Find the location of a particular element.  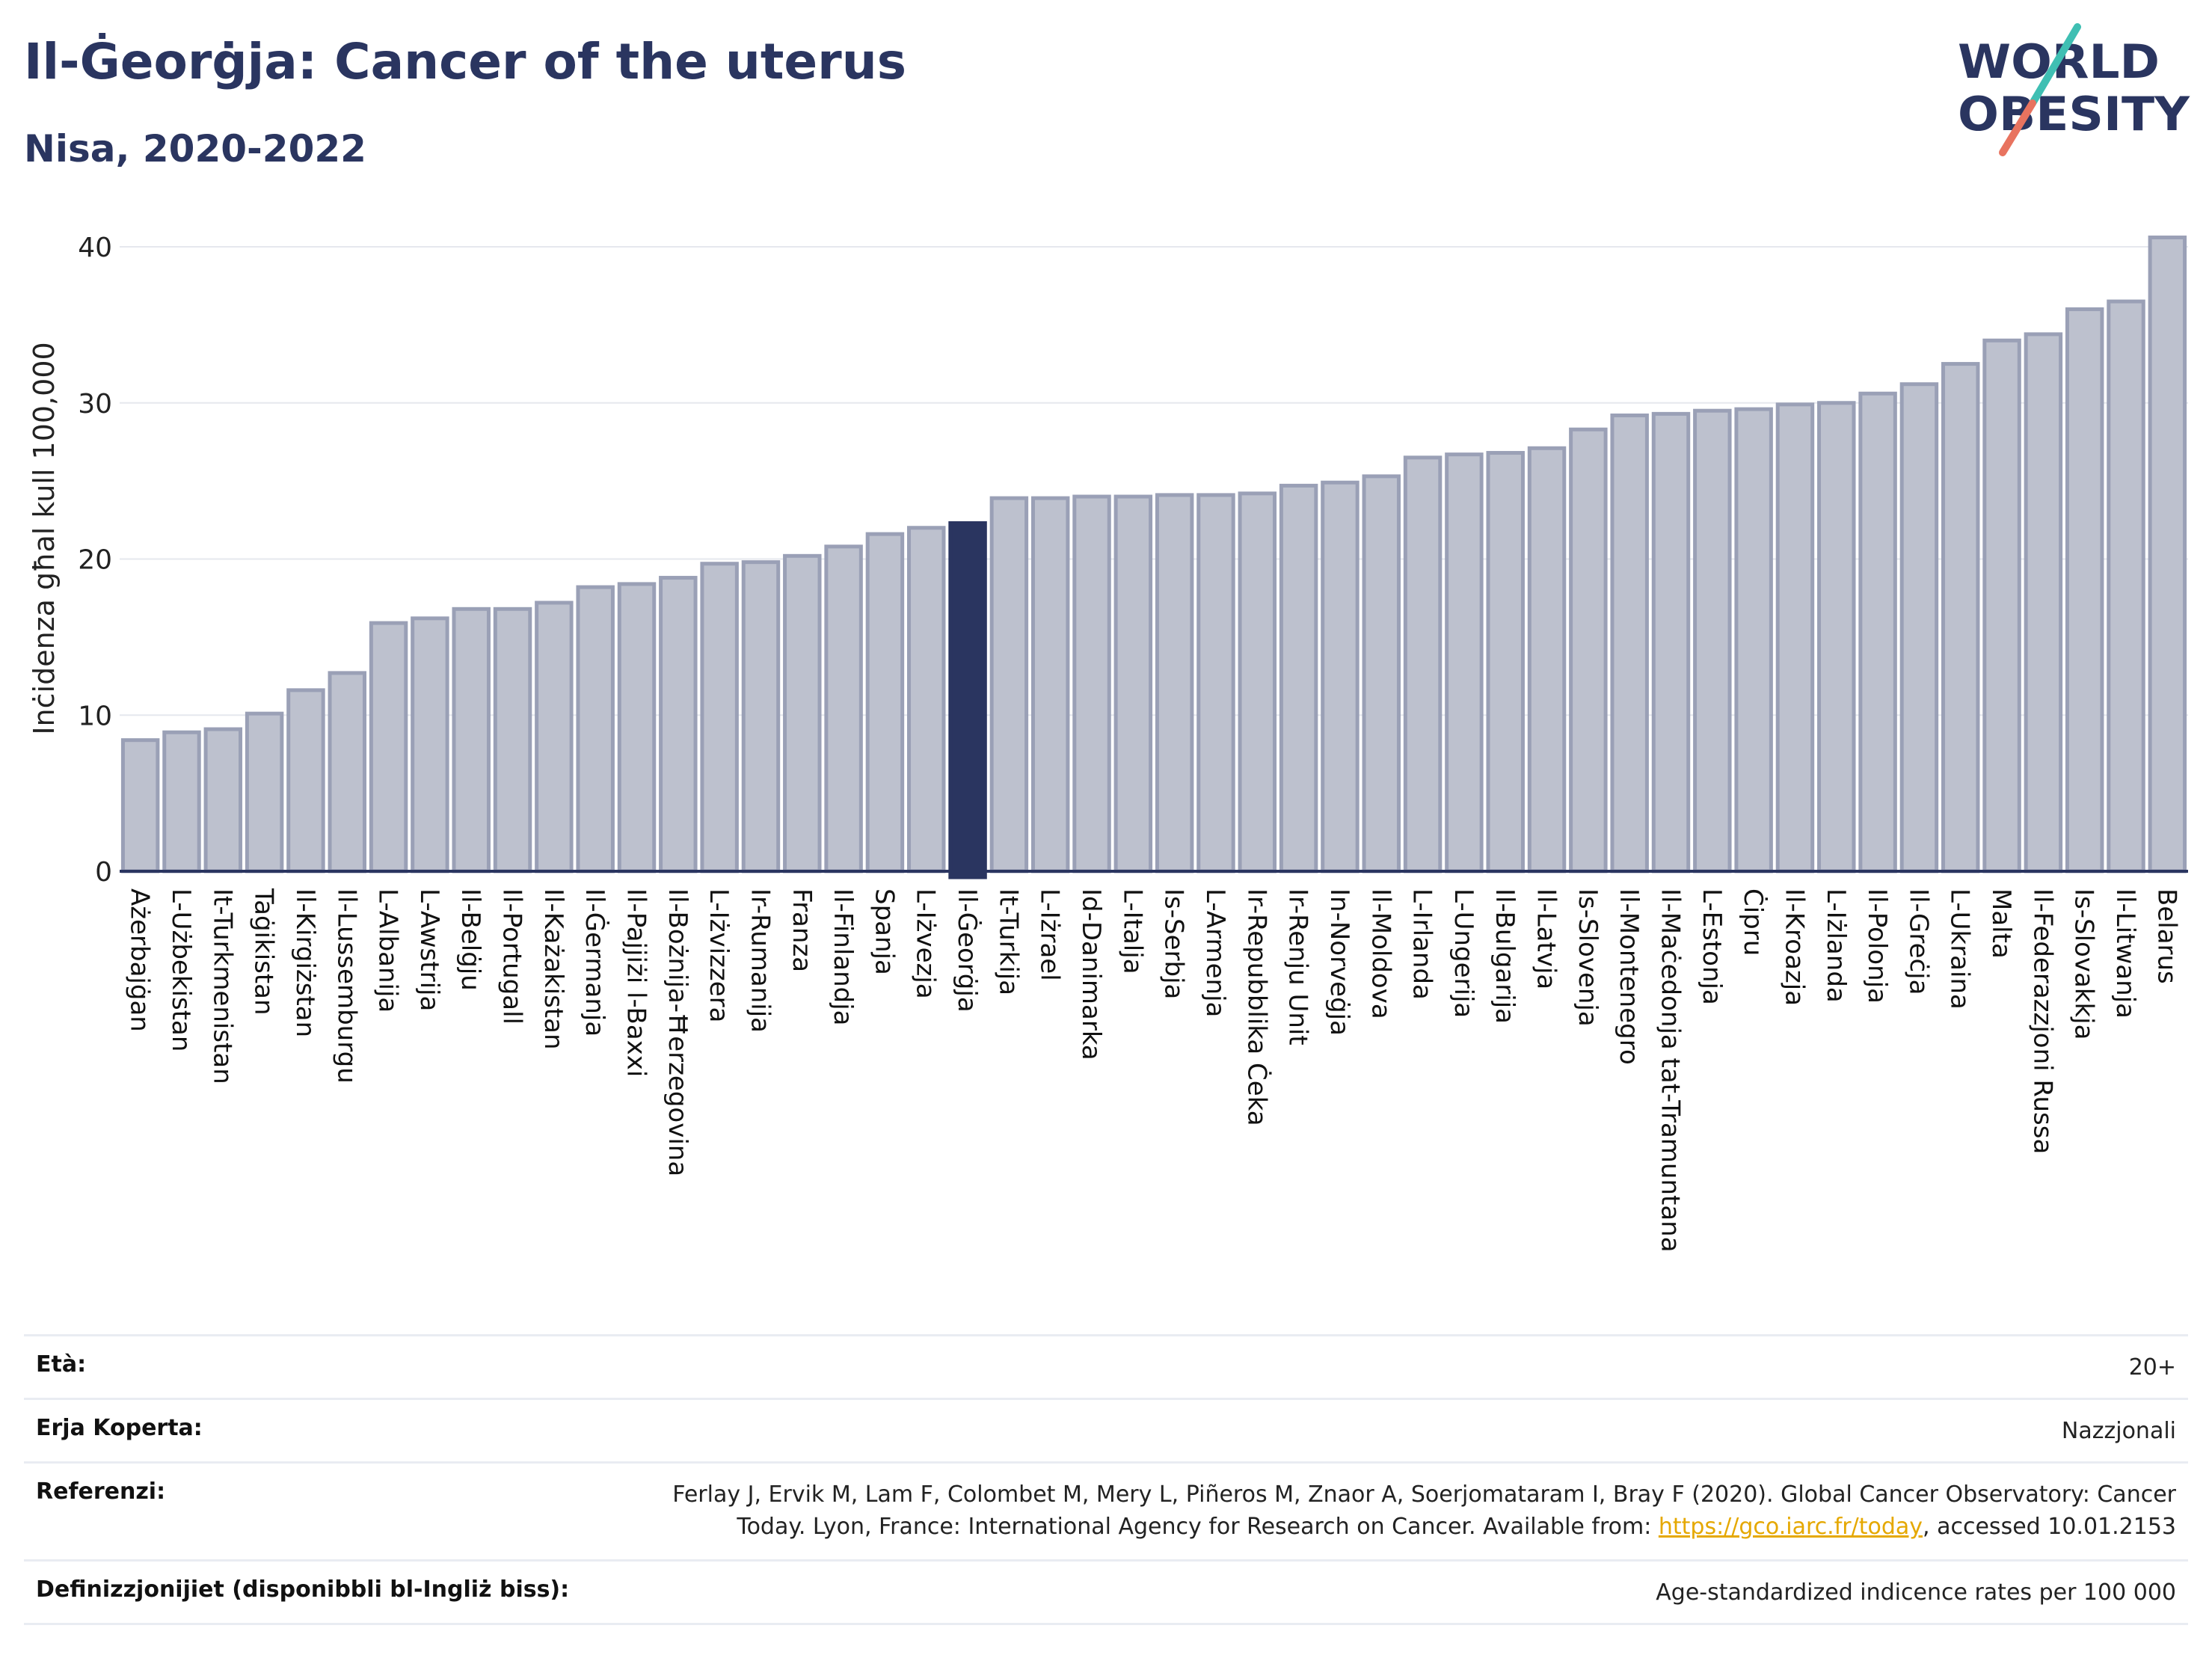

x-tick-label: L-Użbekistan is located at coordinates (181, 969).